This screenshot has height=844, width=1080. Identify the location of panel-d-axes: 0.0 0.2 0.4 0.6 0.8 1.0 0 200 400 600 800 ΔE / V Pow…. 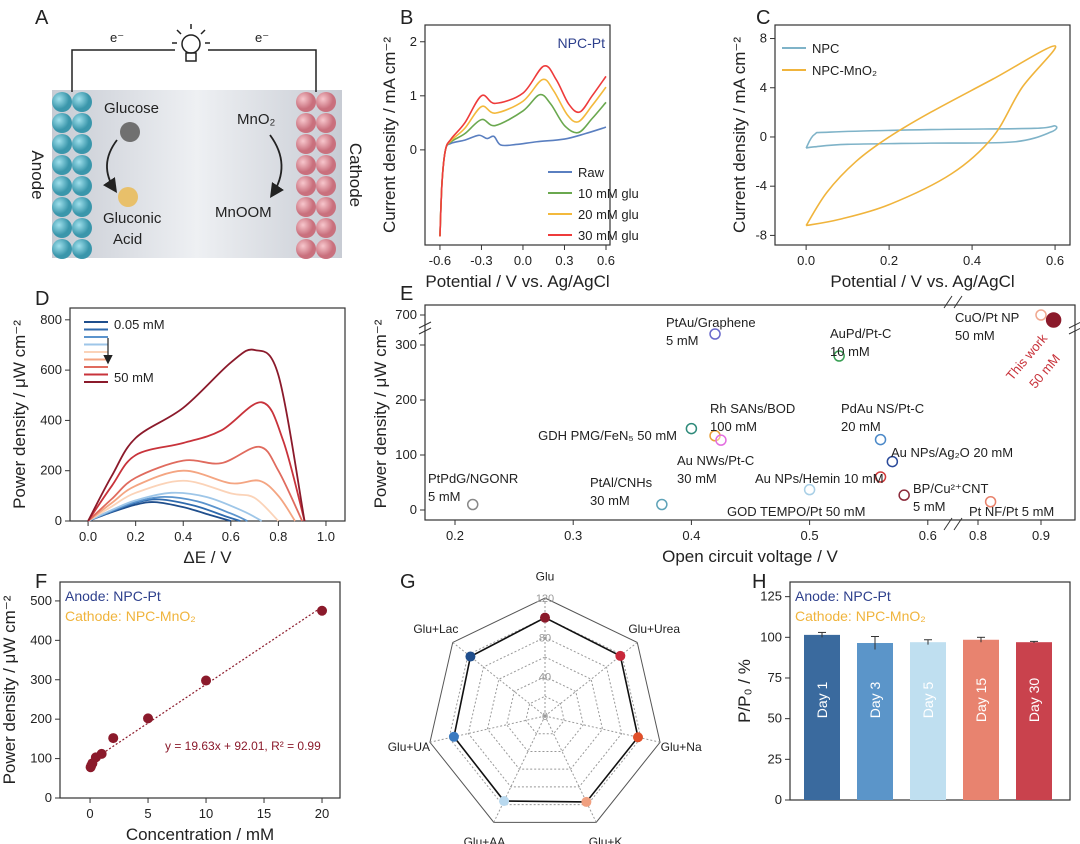
(178, 437).